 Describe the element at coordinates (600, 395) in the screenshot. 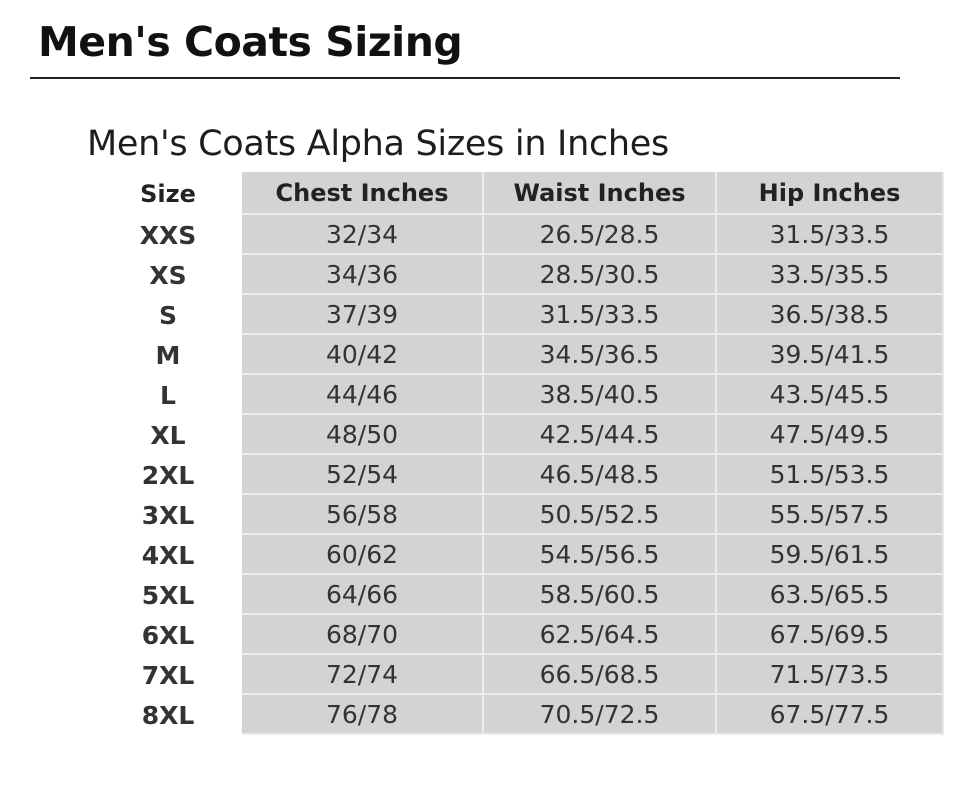

I see `waist-cell: 38.5/40.5` at that location.